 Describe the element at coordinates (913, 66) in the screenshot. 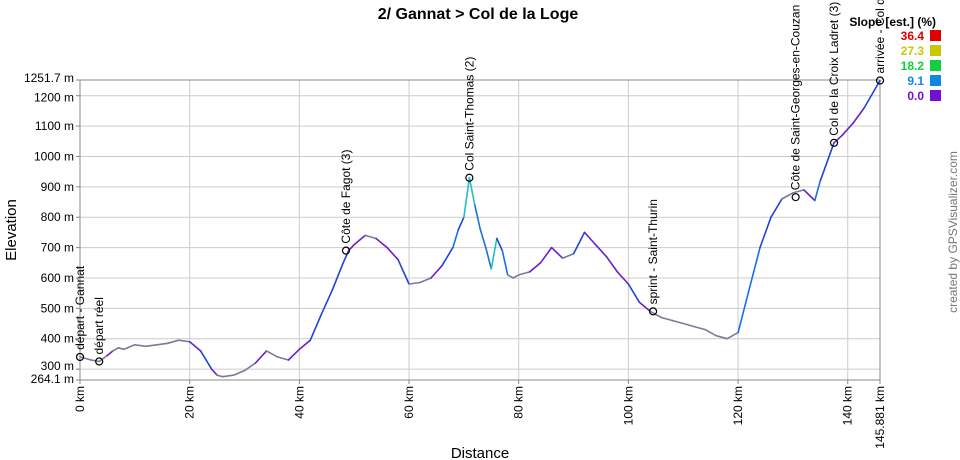

I see `legend-value: 18.2` at that location.